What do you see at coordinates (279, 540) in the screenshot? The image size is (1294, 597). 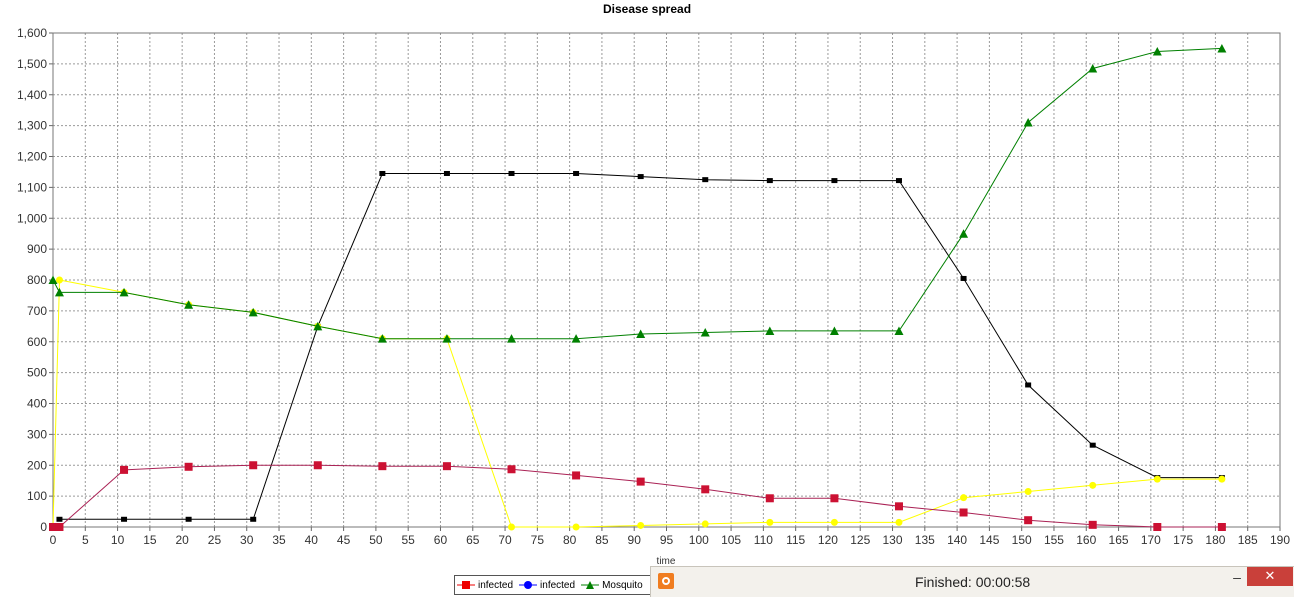 I see `x-tick-label: 35` at bounding box center [279, 540].